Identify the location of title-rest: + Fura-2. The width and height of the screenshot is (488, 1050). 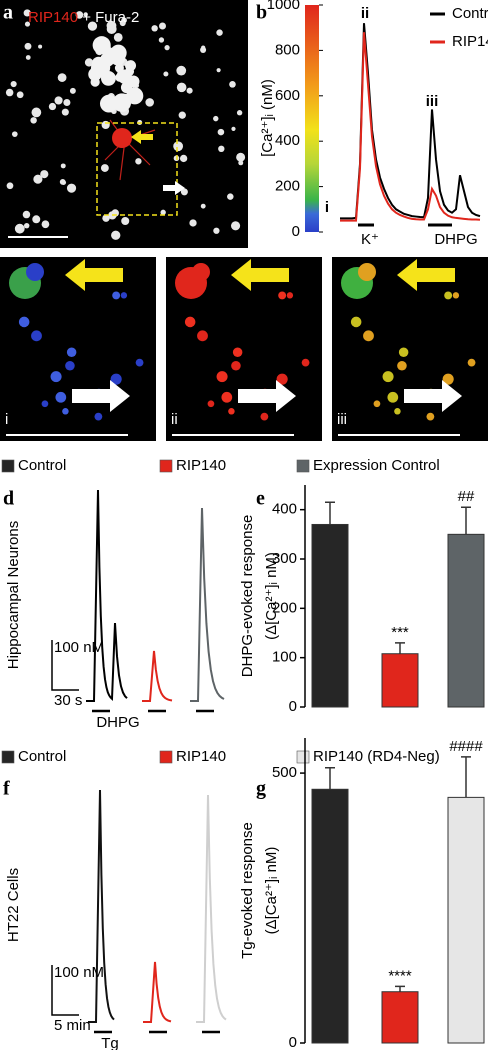
(108, 17).